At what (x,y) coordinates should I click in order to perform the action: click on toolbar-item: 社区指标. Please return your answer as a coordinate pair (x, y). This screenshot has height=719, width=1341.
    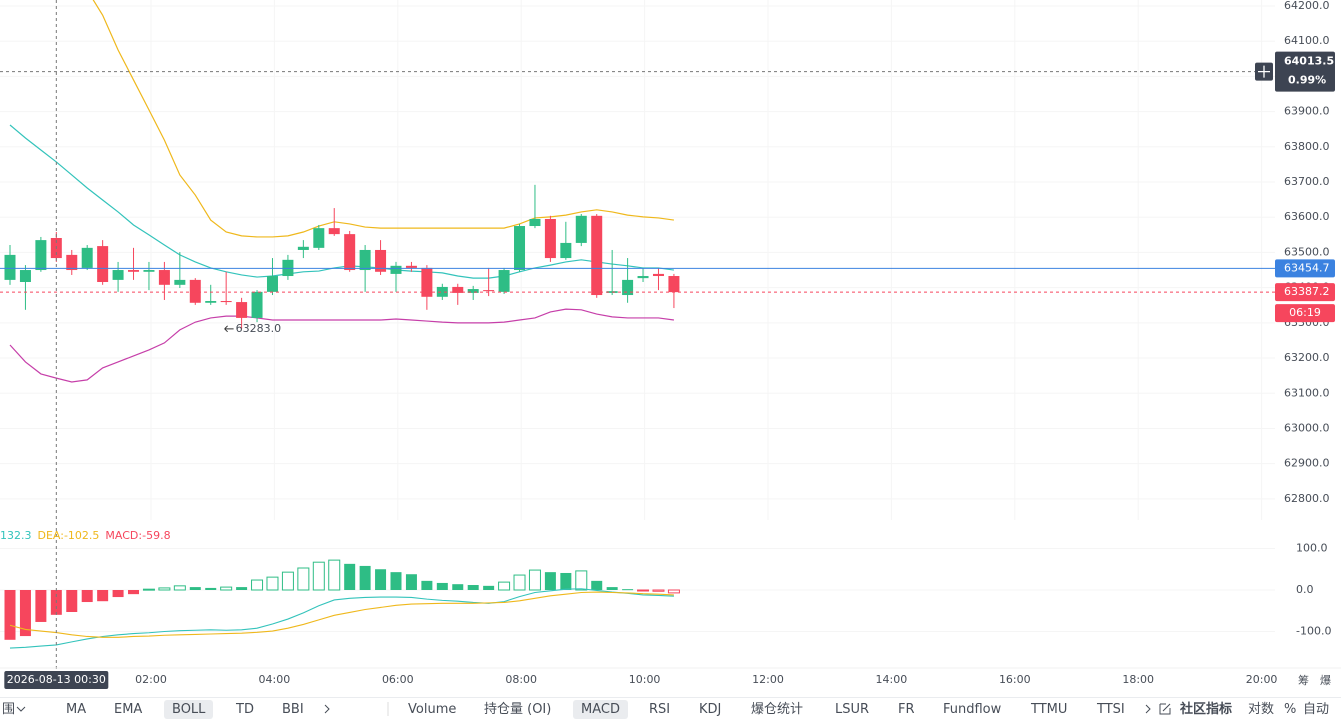
    Looking at the image, I should click on (1206, 709).